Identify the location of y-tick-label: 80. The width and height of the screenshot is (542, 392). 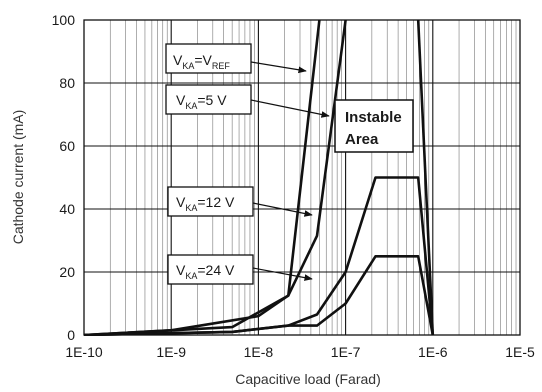
(67, 83).